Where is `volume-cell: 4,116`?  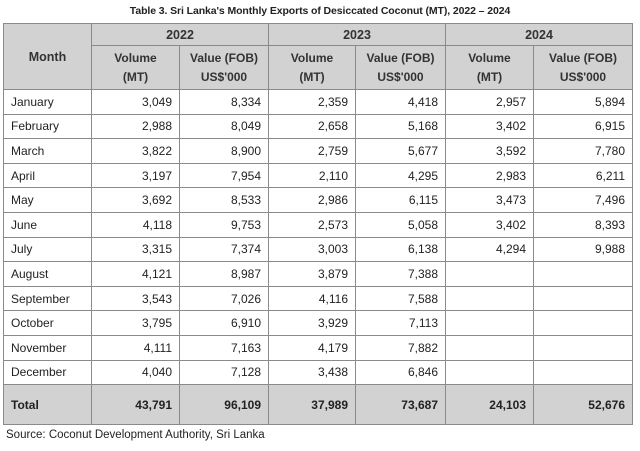
volume-cell: 4,116 is located at coordinates (312, 298).